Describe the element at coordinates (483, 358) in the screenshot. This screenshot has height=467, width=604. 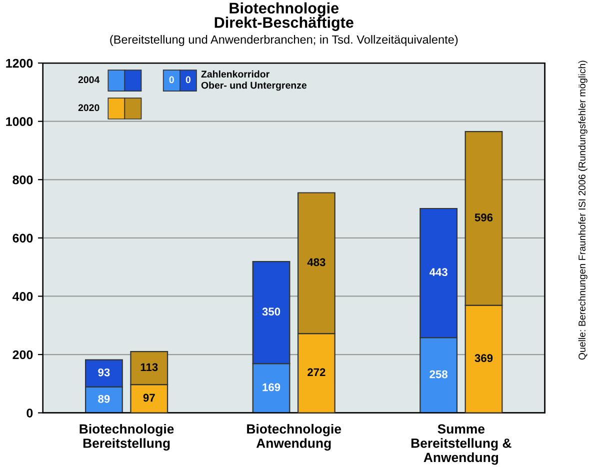
I see `data-label: 369` at that location.